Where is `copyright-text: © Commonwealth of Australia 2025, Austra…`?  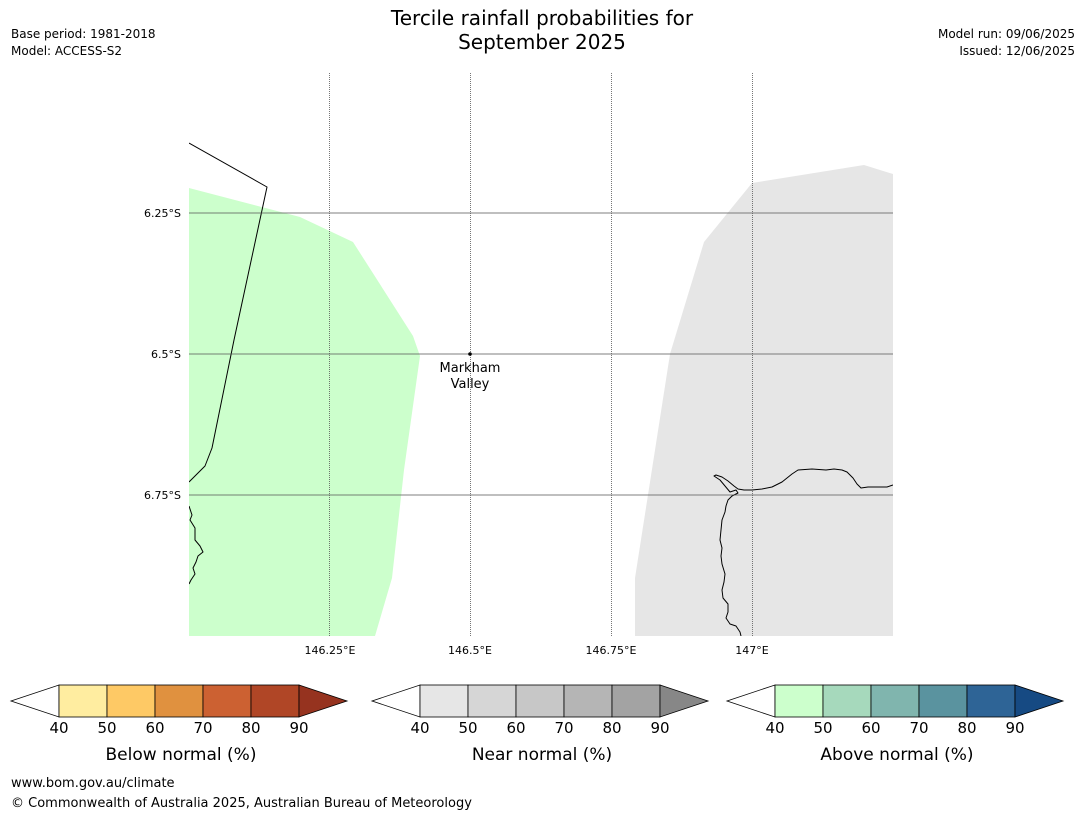
copyright-text: © Commonwealth of Australia 2025, Austra… is located at coordinates (241, 803).